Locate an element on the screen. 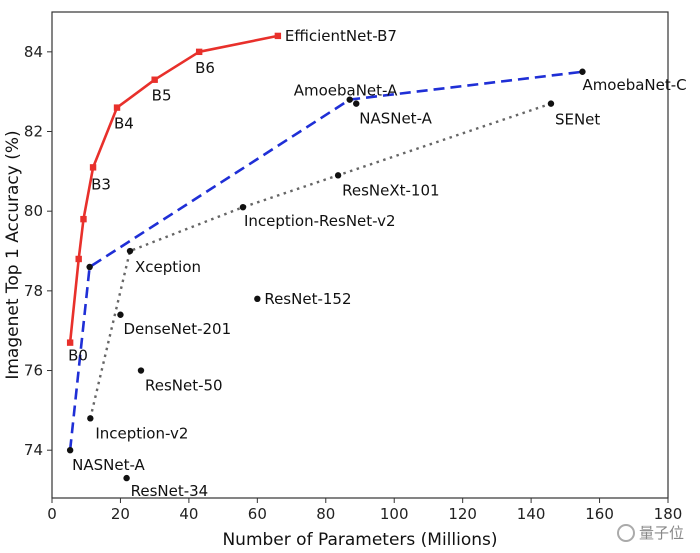 The height and width of the screenshot is (553, 700). y-axis-title: Imagenet Top 1 Accuracy (%) is located at coordinates (13, 254).